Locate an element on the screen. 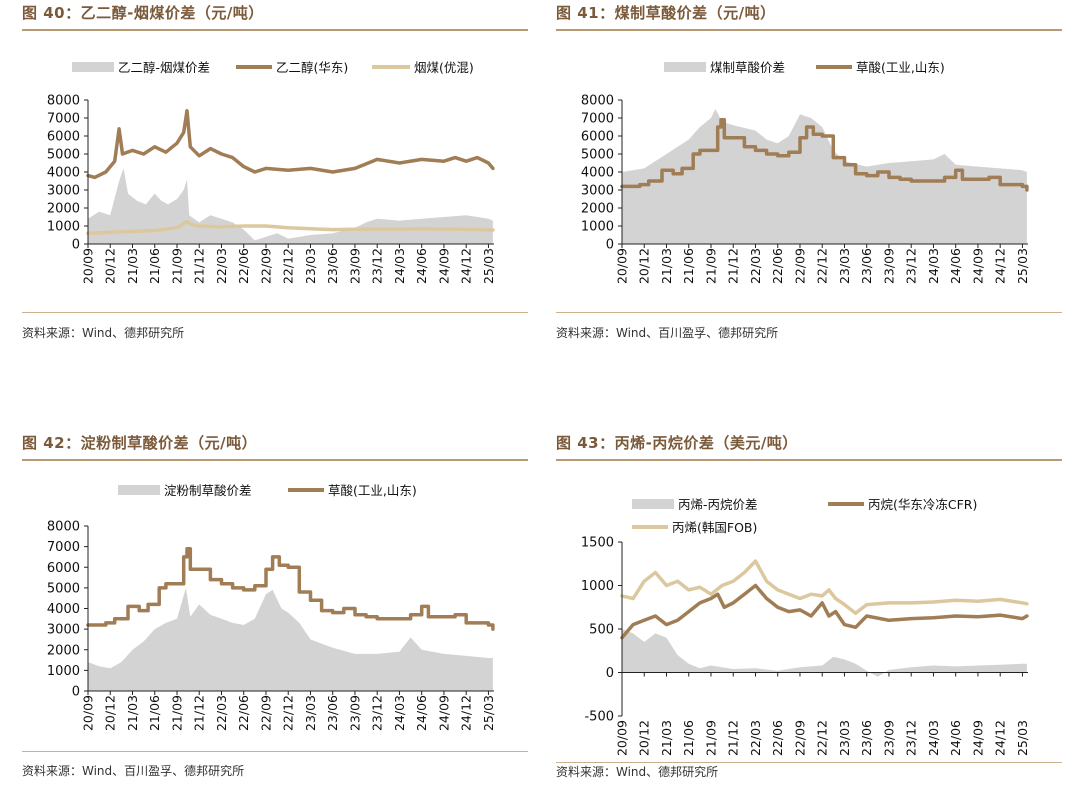  legend-label: 烟煤(优混) is located at coordinates (444, 67).